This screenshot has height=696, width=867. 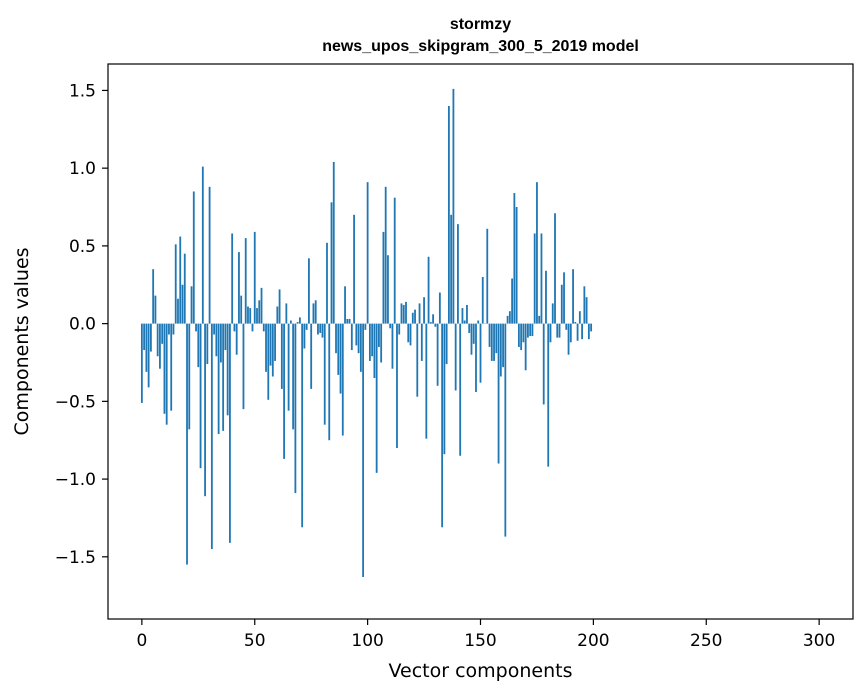 I want to click on x-axis-label: Vector components, so click(x=481, y=671).